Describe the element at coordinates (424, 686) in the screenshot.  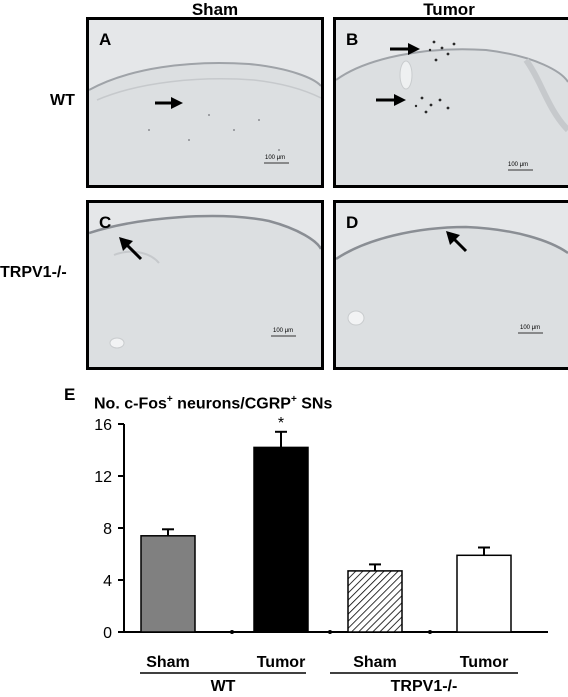
I see `group-label-1: TRPV1-/-` at that location.